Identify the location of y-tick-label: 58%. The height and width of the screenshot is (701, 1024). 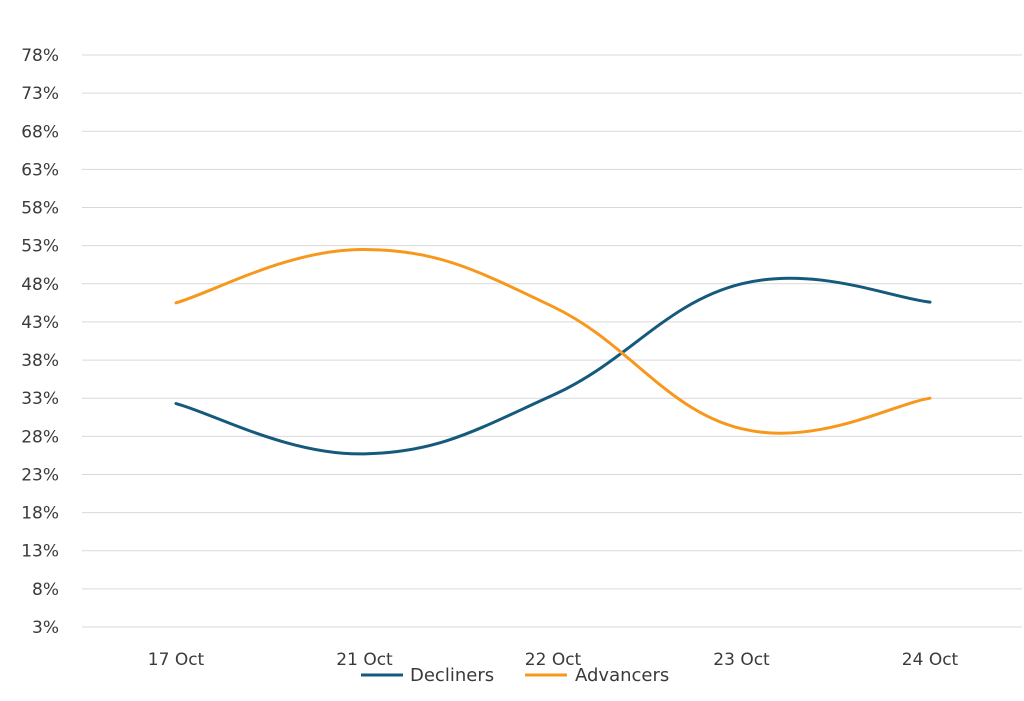
(40, 209).